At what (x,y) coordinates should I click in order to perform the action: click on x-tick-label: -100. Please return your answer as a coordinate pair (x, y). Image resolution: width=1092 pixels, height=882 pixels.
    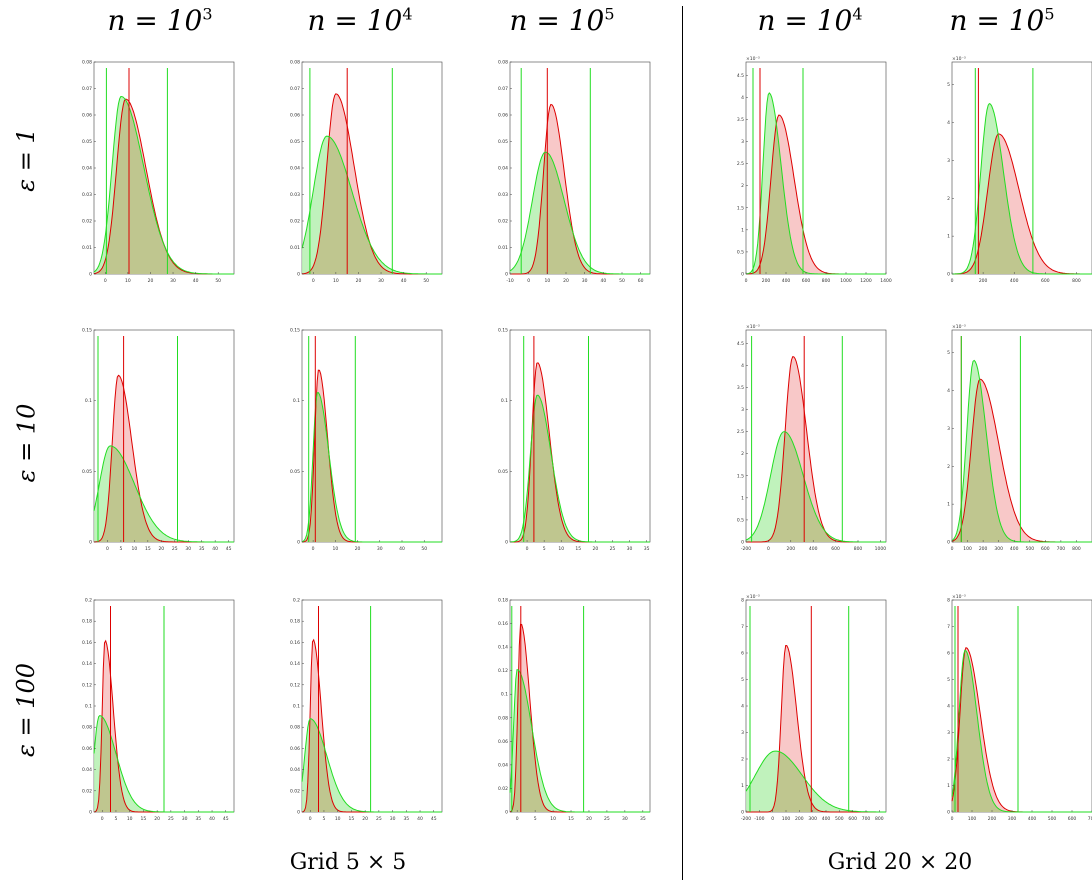
    Looking at the image, I should click on (759, 819).